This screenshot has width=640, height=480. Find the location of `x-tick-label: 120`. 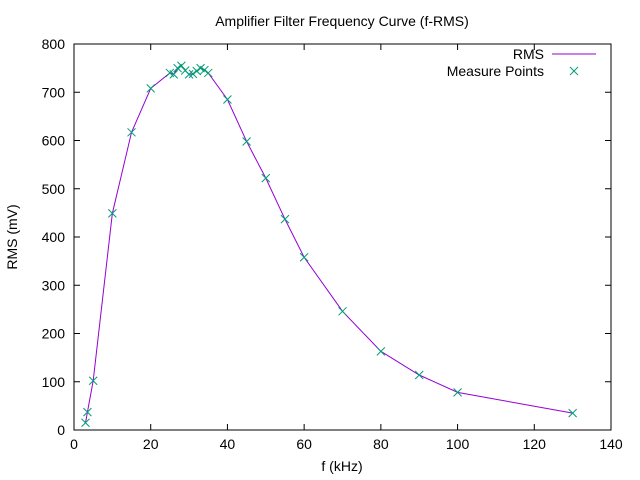

x-tick-label: 120 is located at coordinates (535, 444).